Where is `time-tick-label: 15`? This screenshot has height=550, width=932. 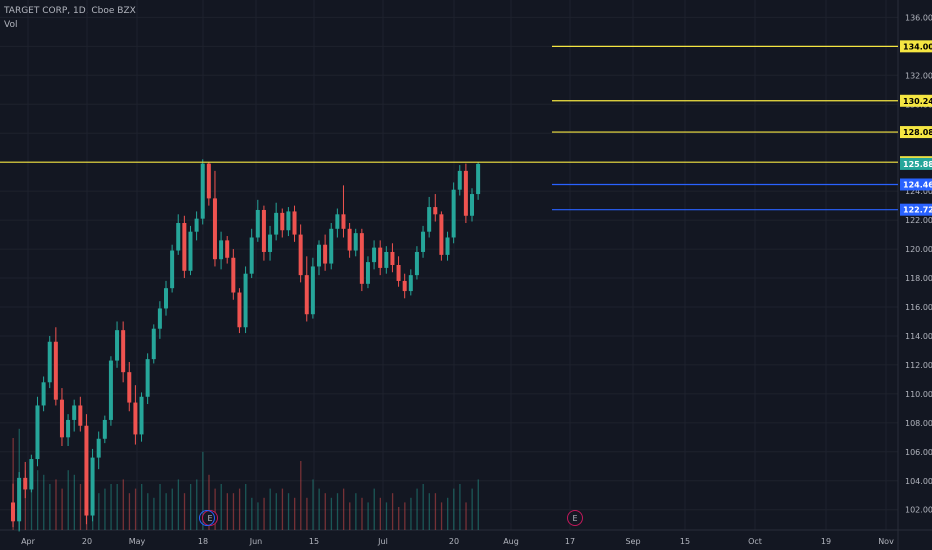
time-tick-label: 15 is located at coordinates (685, 541).